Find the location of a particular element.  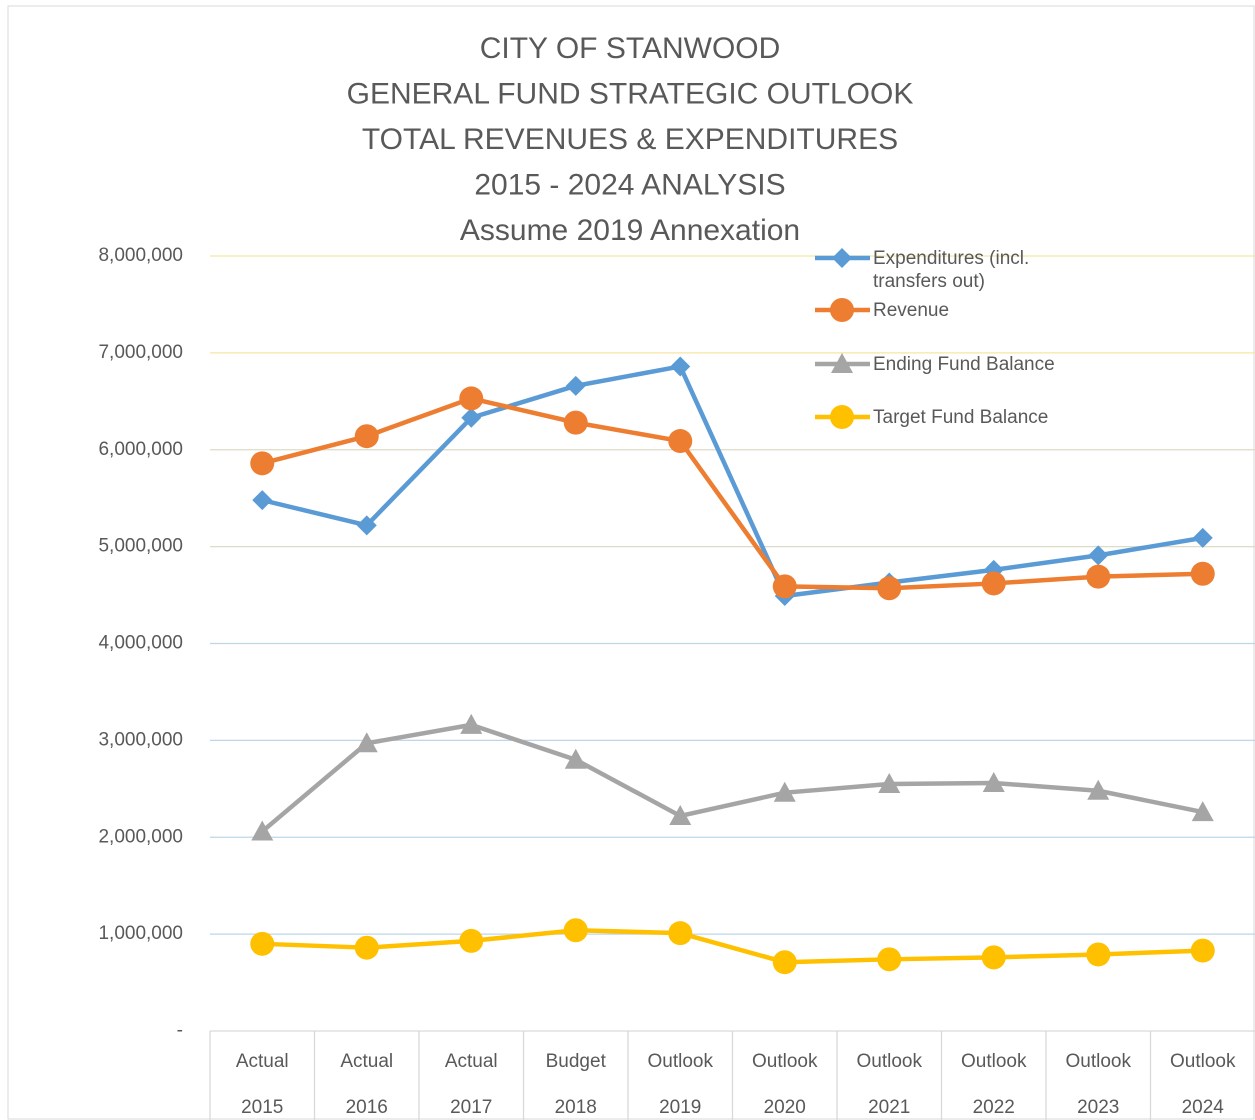

x-tick-label: 2016 is located at coordinates (367, 1107).